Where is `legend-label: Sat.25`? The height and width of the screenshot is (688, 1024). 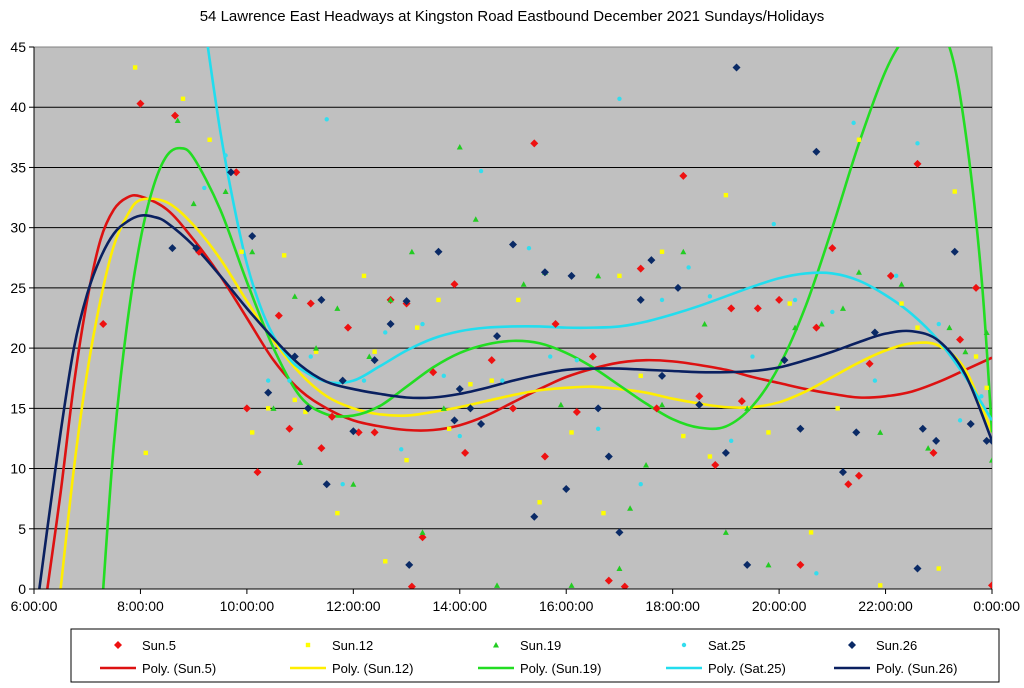 legend-label: Sat.25 is located at coordinates (727, 645).